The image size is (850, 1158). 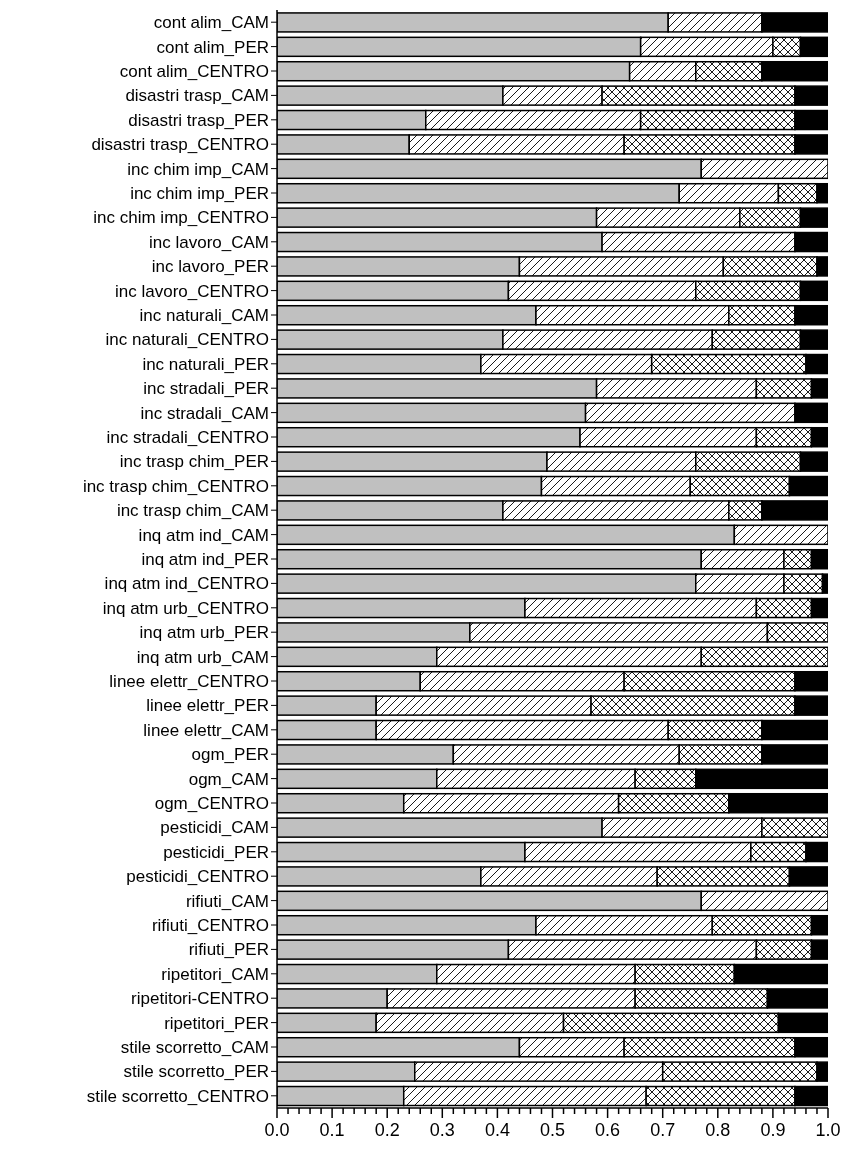 I want to click on y-tick-label: inq atm urb_CENTRO, so click(x=185, y=608).